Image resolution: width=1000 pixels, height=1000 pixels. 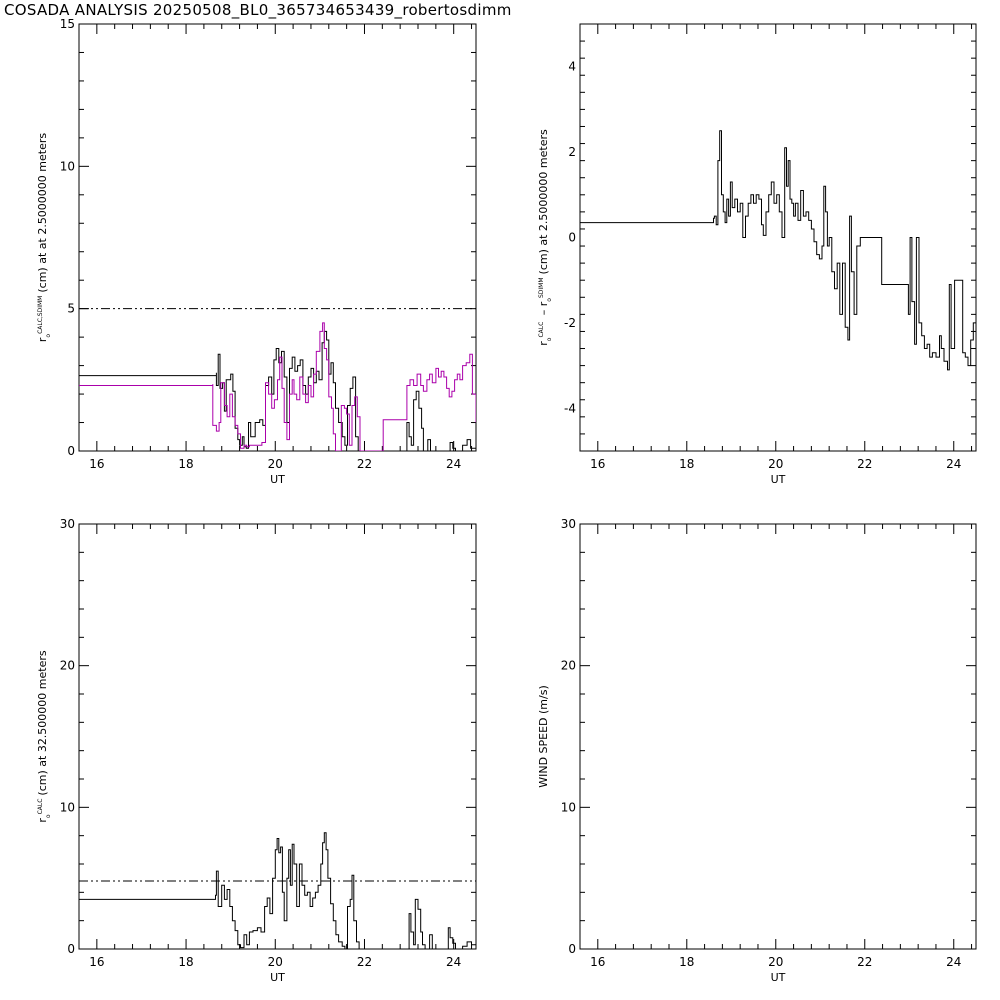 I want to click on y-tick-label: -2, so click(x=570, y=323).